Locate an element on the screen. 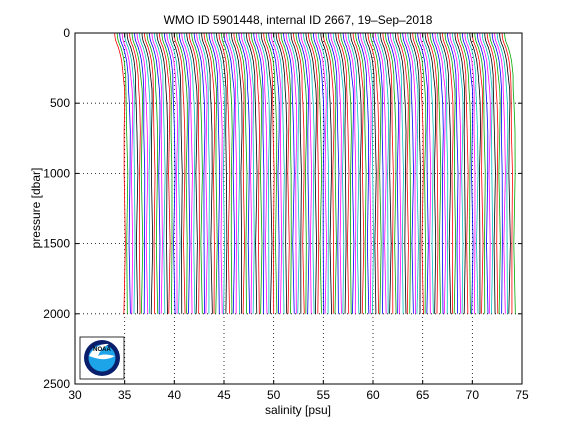  noaa-logo: NOAA is located at coordinates (102, 358).